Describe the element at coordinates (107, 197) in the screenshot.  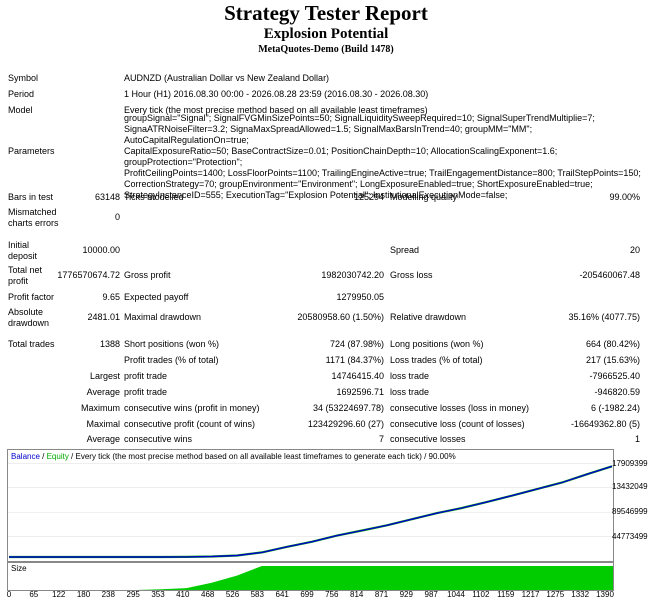
I see `bars-value: 63148` at that location.